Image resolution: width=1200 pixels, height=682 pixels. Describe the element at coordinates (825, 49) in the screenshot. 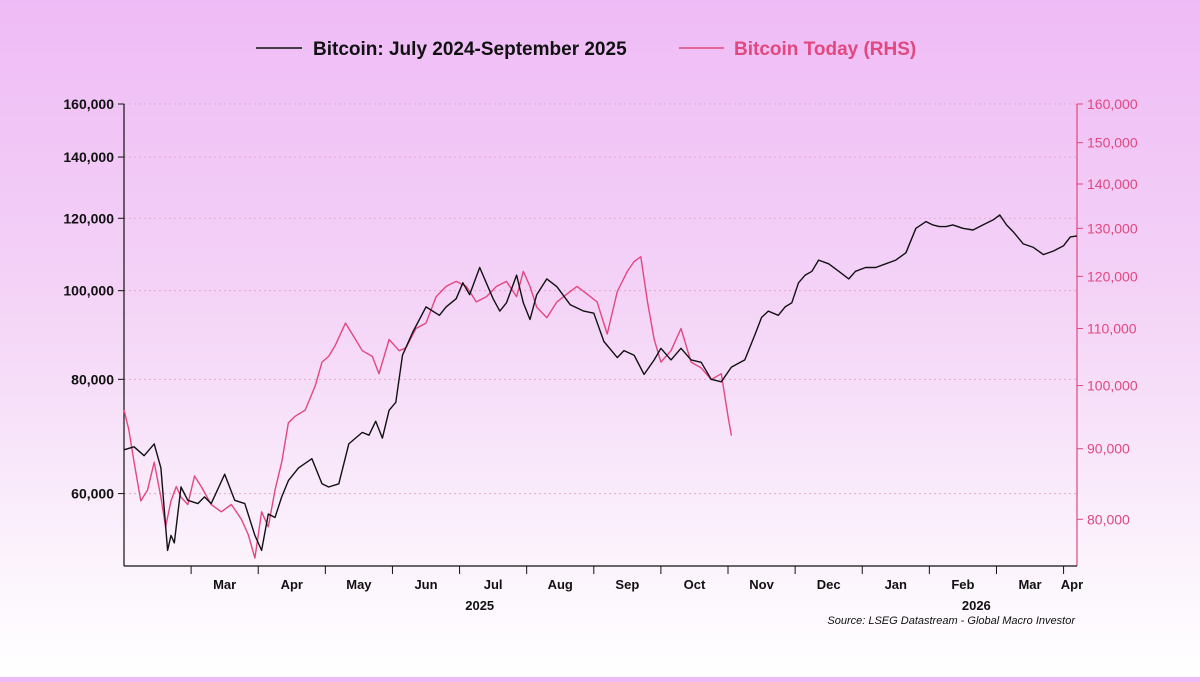

I see `legend-label-bitcoin-today: Bitcoin Today (RHS)` at that location.